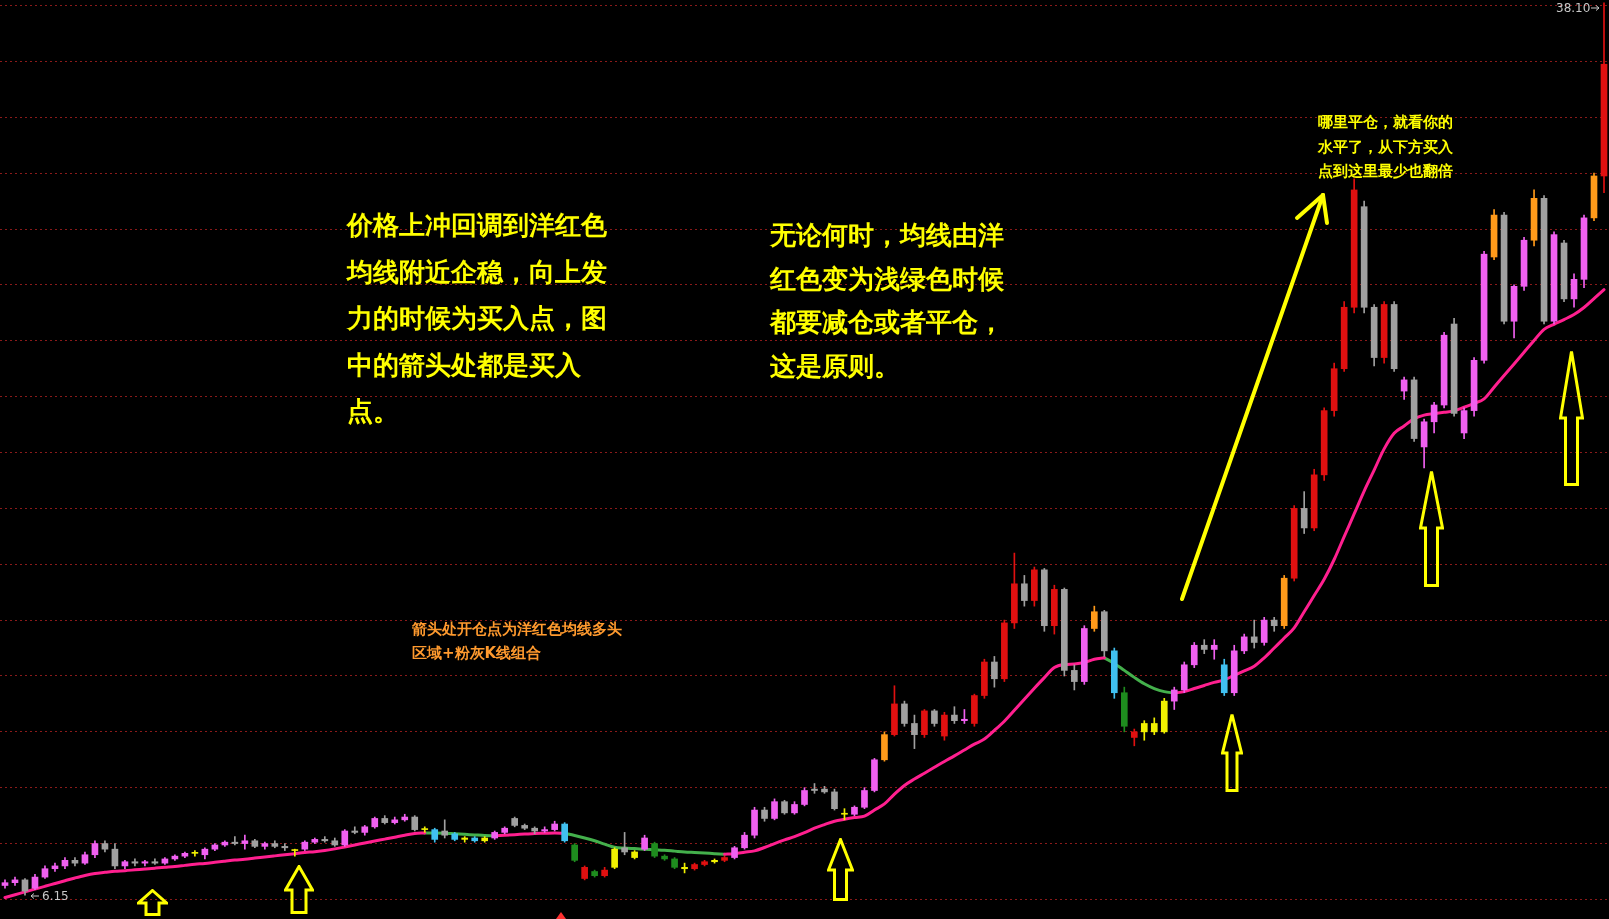 This screenshot has height=919, width=1609. Describe the element at coordinates (1573, 8) in the screenshot. I see `annotation: 38.10` at that location.